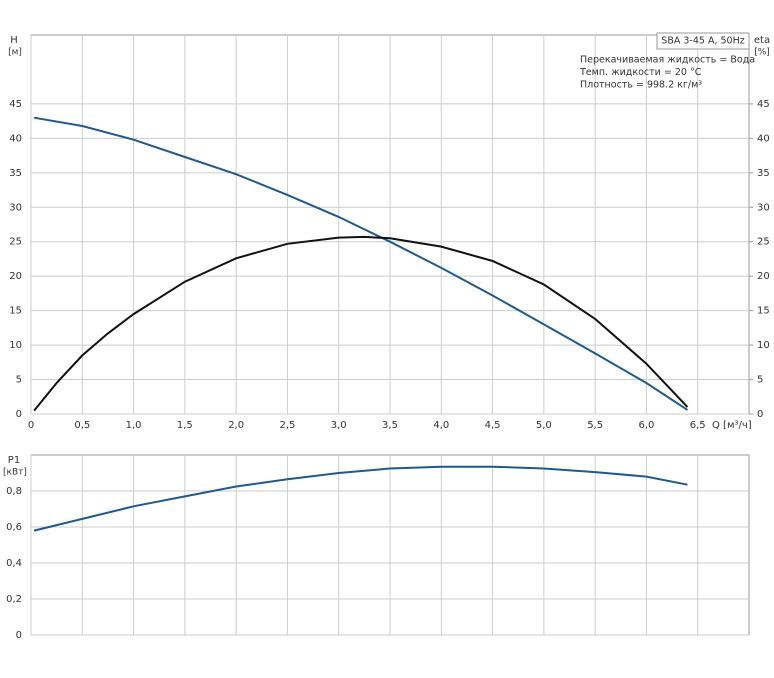  Describe the element at coordinates (15, 473) in the screenshot. I see `y-axis-unit: [кВт]` at that location.